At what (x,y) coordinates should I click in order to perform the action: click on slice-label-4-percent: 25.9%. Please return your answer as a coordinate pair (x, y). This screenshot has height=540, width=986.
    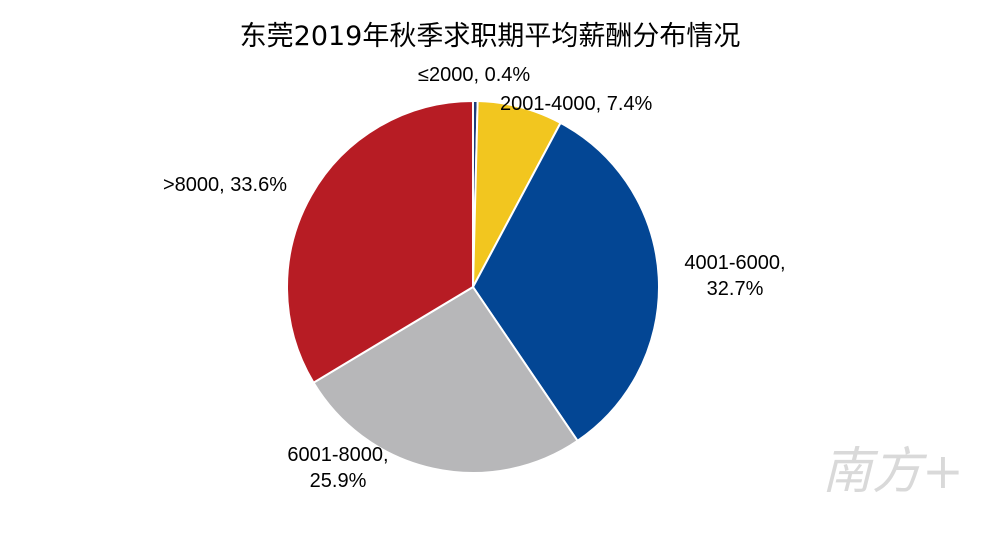
    Looking at the image, I should click on (338, 481).